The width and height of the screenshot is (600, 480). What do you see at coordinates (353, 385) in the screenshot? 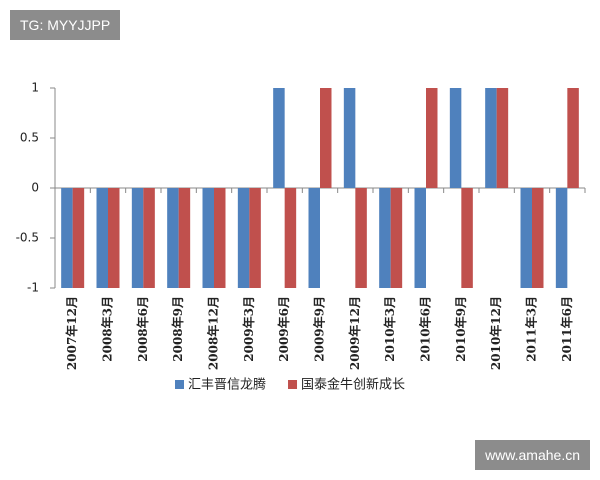
I see `legend-label: 国泰金牛创新成长` at bounding box center [353, 385].